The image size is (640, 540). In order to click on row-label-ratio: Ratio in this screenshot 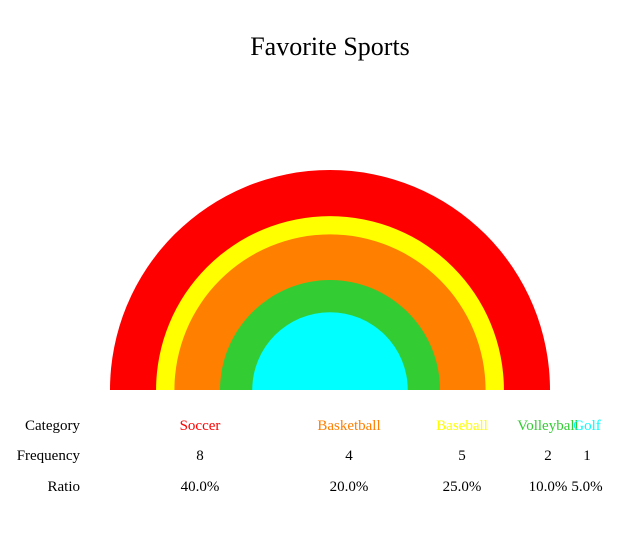, I will do `click(64, 487)`.